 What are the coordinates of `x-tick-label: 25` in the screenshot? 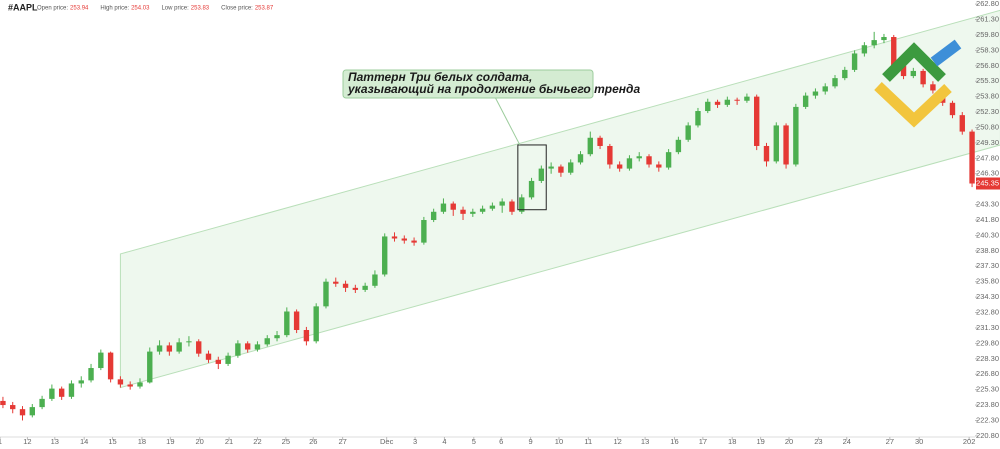 It's located at (286, 441).